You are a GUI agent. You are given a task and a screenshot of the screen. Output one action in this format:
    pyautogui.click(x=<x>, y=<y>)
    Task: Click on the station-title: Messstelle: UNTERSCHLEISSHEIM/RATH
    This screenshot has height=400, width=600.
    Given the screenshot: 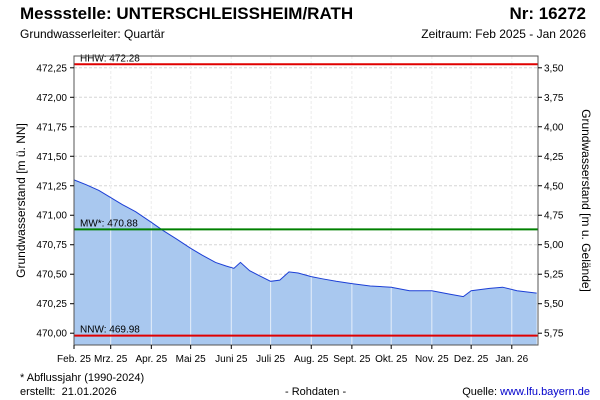 What is the action you would take?
    pyautogui.click(x=187, y=13)
    